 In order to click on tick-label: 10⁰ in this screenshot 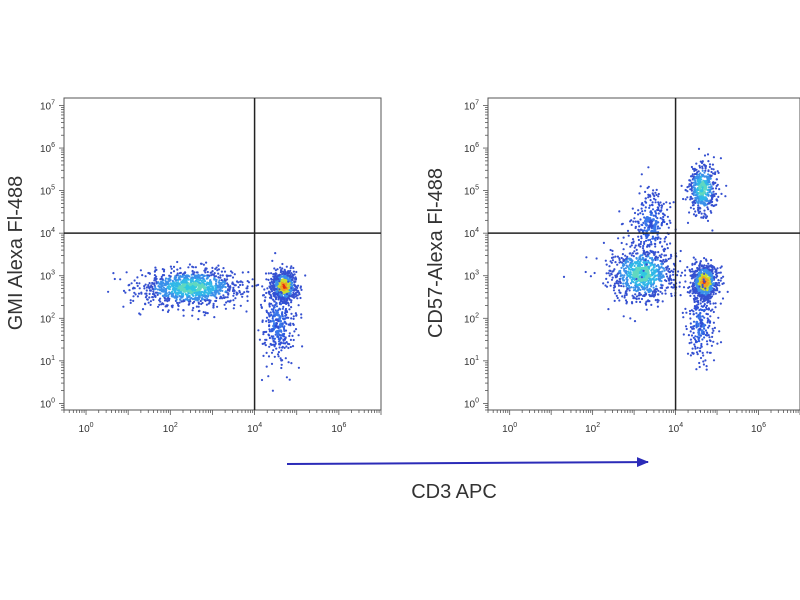, I will do `click(471, 403)`.